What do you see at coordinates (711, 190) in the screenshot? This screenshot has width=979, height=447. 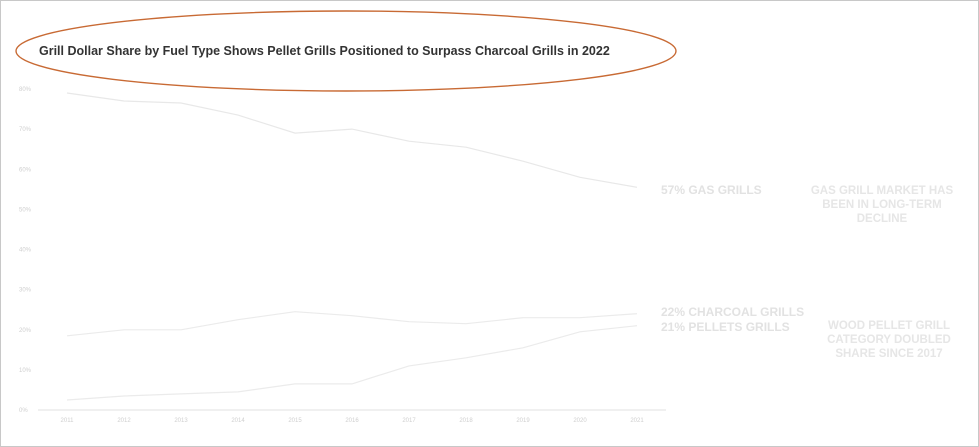 I see `series-label-gas: 57% GAS GRILLS` at bounding box center [711, 190].